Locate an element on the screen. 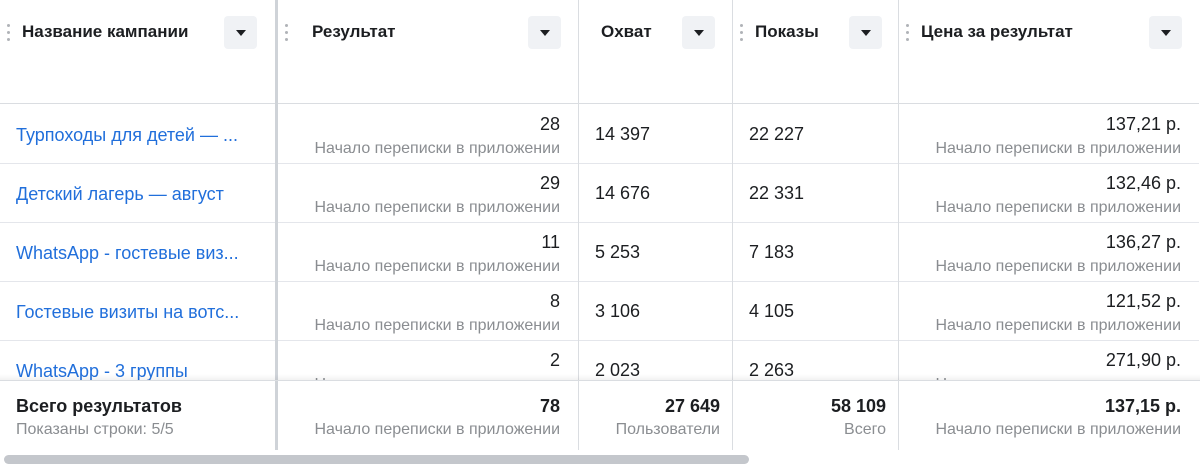  table-row: 2 023 is located at coordinates (655, 360).